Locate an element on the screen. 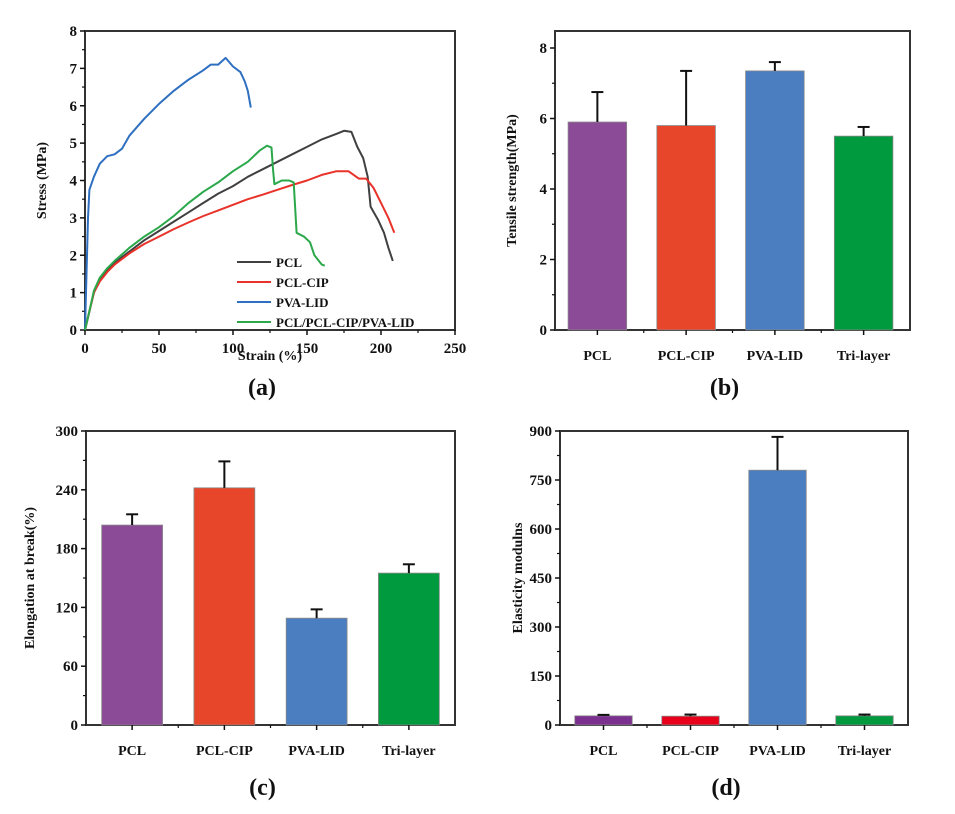 Image resolution: width=955 pixels, height=814 pixels. x-tick-label: 0 is located at coordinates (85, 349).